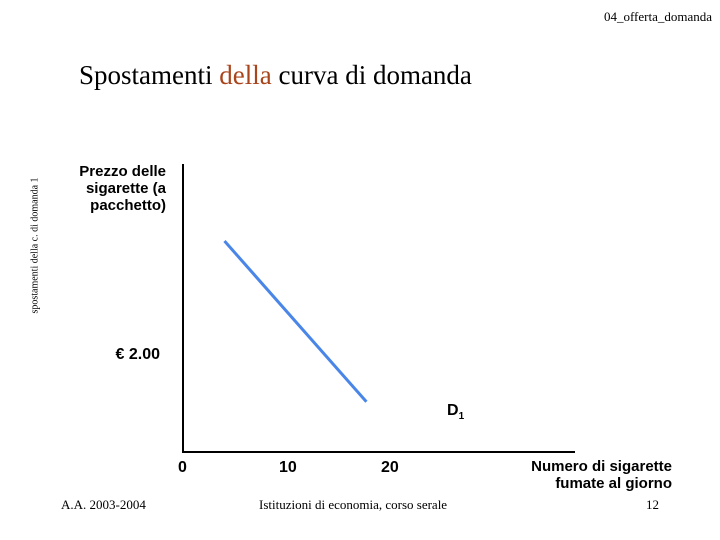 Image resolution: width=720 pixels, height=540 pixels. Describe the element at coordinates (371, 75) in the screenshot. I see `title-part-2: curva di domanda` at that location.